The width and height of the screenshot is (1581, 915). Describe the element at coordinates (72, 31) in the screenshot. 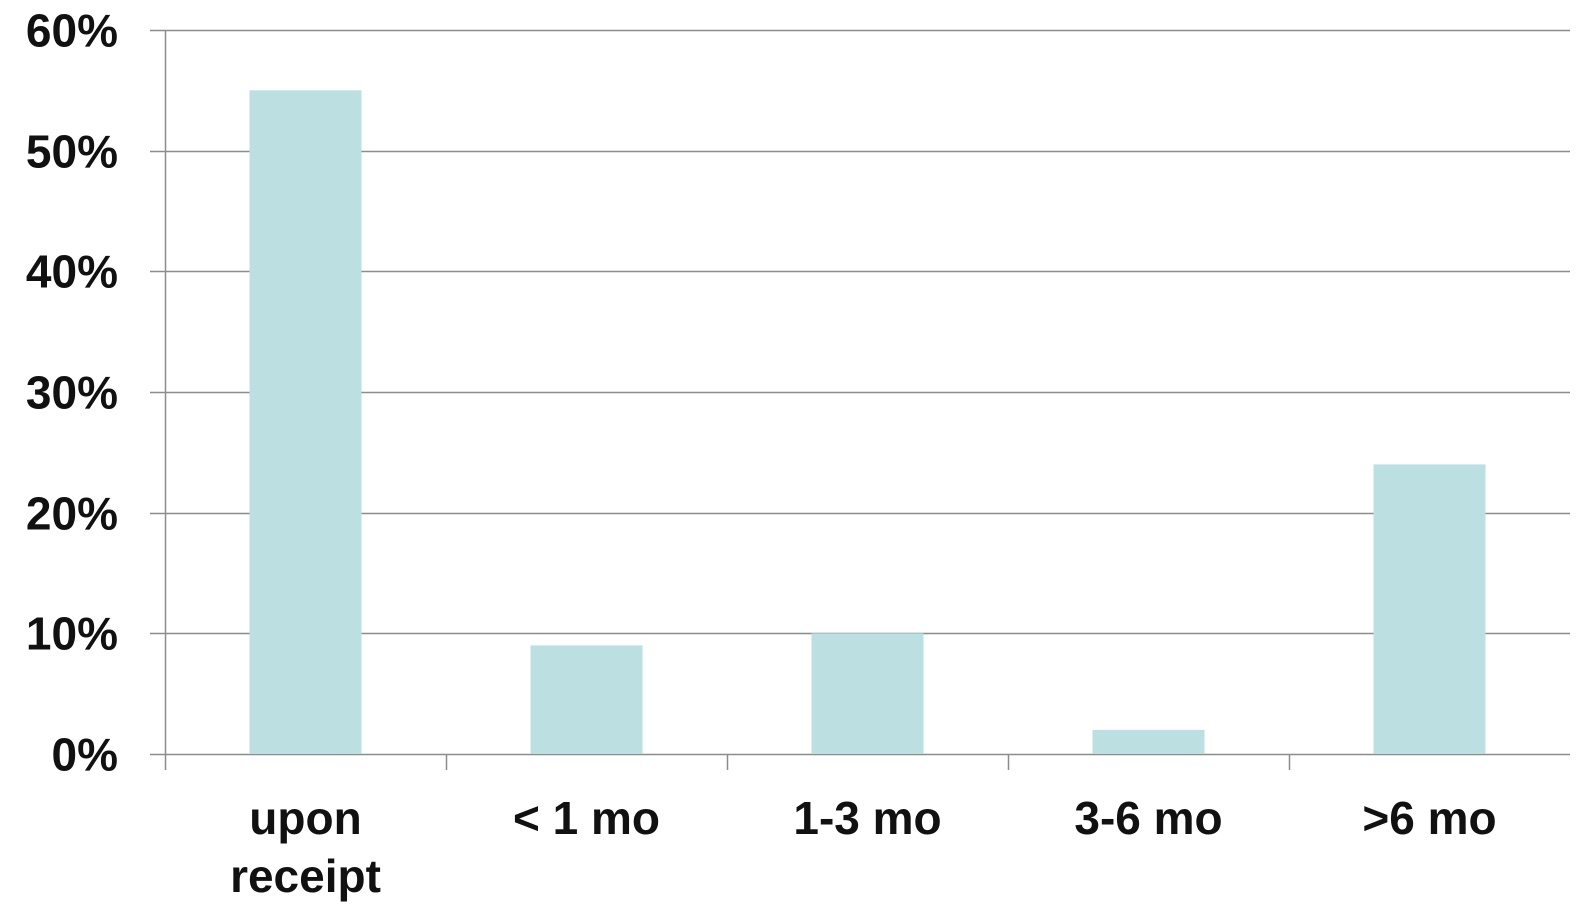

I see `y-tick-label: 60%` at that location.